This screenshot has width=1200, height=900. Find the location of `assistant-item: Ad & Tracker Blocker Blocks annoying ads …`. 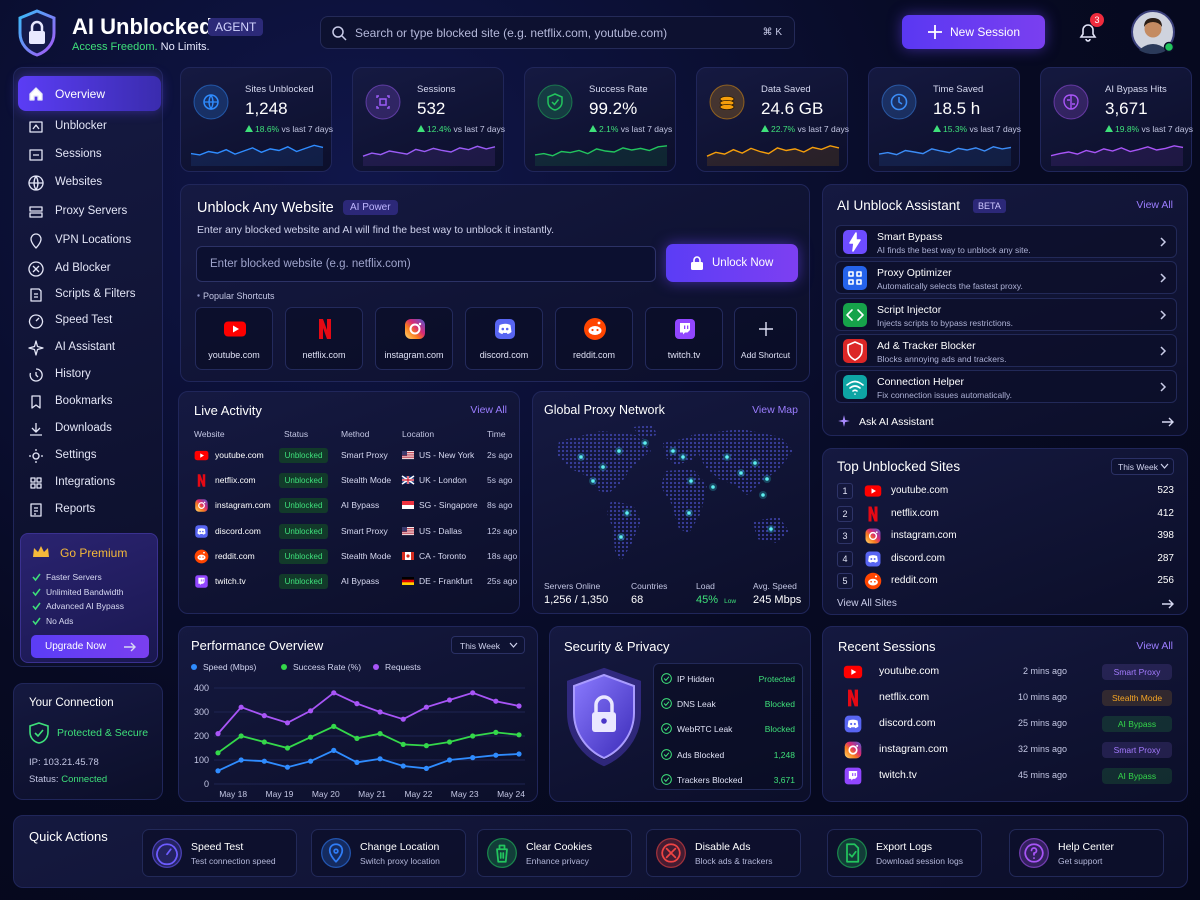

assistant-item: Ad & Tracker Blocker Blocks annoying ads … is located at coordinates (1006, 350).